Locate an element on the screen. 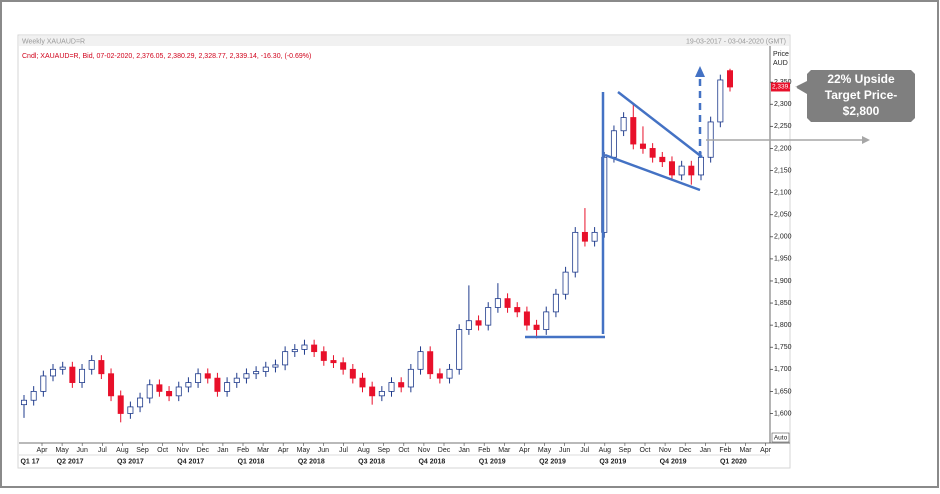 This screenshot has height=494, width=940. y-tick-label: 2,250 is located at coordinates (783, 126).